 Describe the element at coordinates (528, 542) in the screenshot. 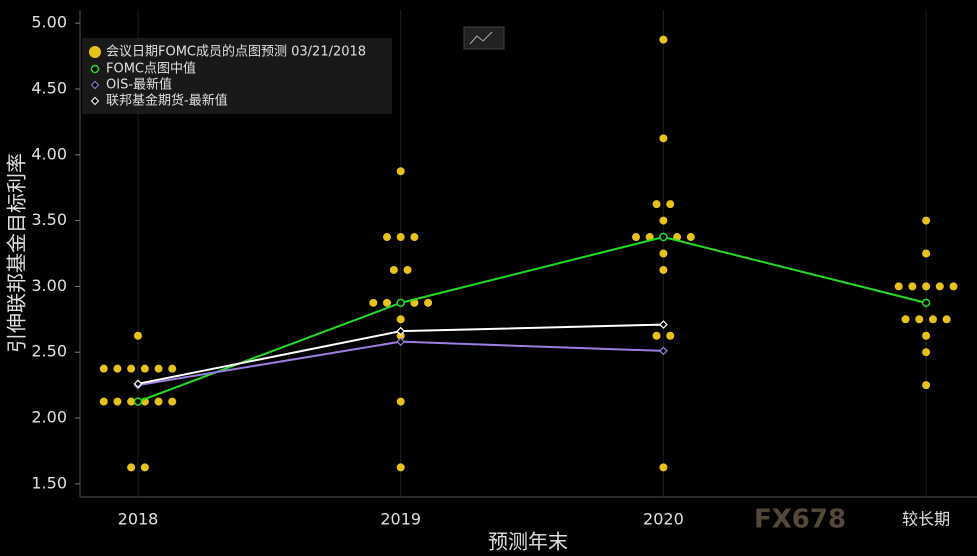

I see `x-axis-title: 预测年末` at that location.